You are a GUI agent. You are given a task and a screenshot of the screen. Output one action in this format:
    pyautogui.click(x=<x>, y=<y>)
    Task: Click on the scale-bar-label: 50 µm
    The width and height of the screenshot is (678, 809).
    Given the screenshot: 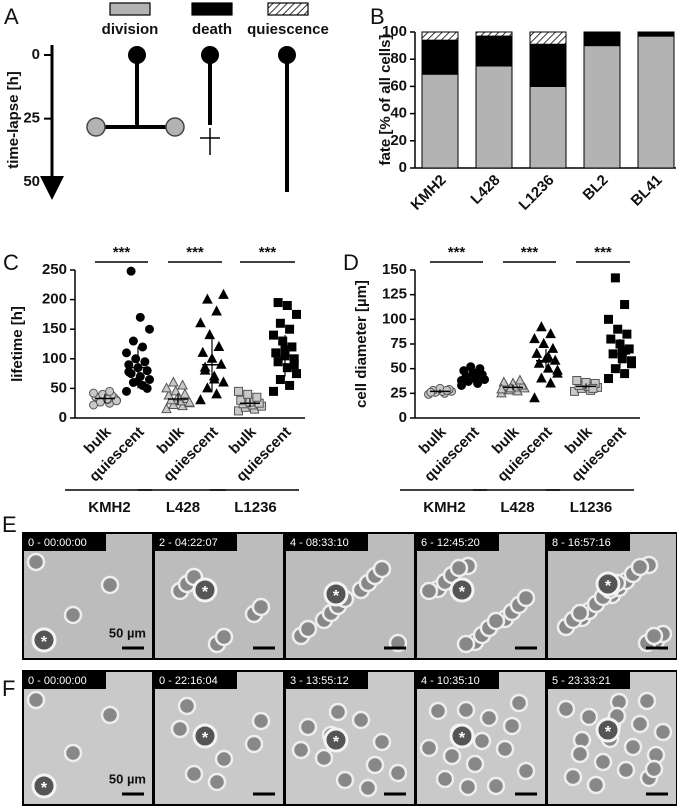 What is the action you would take?
    pyautogui.click(x=127, y=632)
    